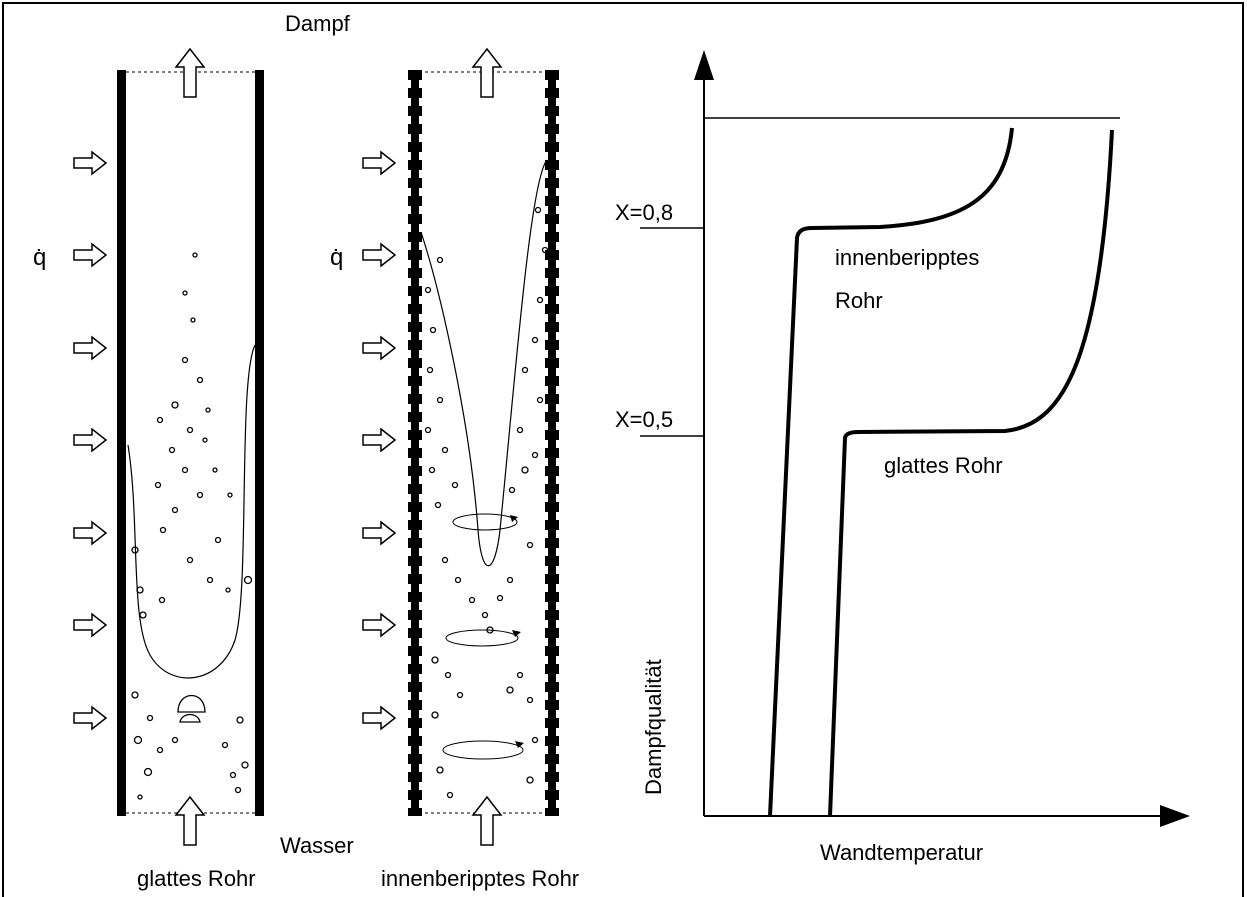 This screenshot has height=897, width=1247. Describe the element at coordinates (901, 852) in the screenshot. I see `x-axis-label: Wandtemperatur` at that location.